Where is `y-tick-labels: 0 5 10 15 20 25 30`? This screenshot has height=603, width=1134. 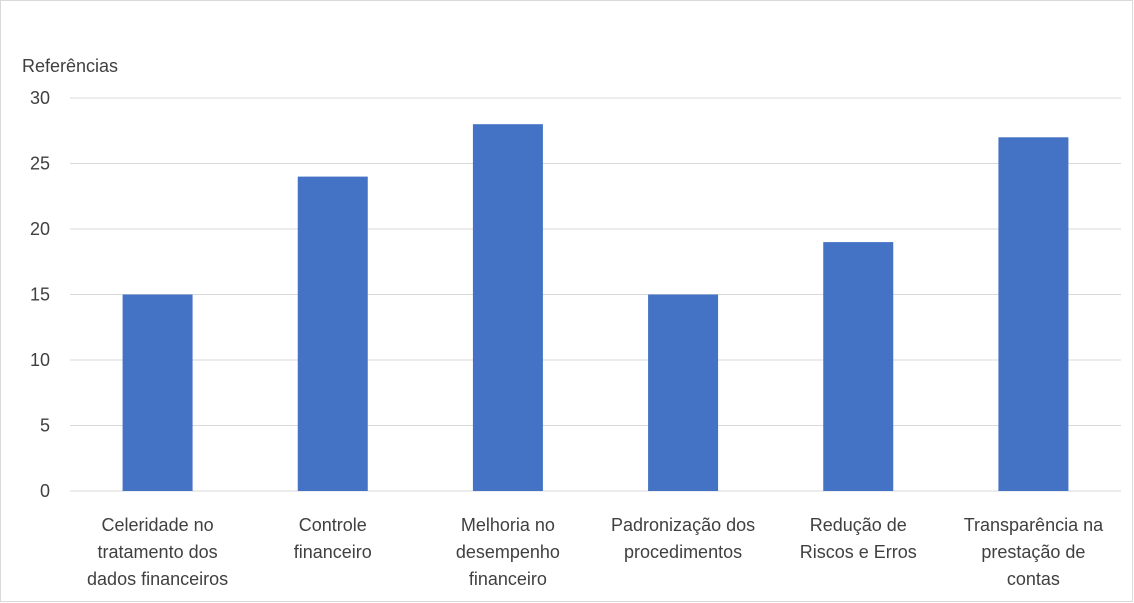
y-tick-labels: 0 5 10 15 20 25 30 is located at coordinates (40, 294).